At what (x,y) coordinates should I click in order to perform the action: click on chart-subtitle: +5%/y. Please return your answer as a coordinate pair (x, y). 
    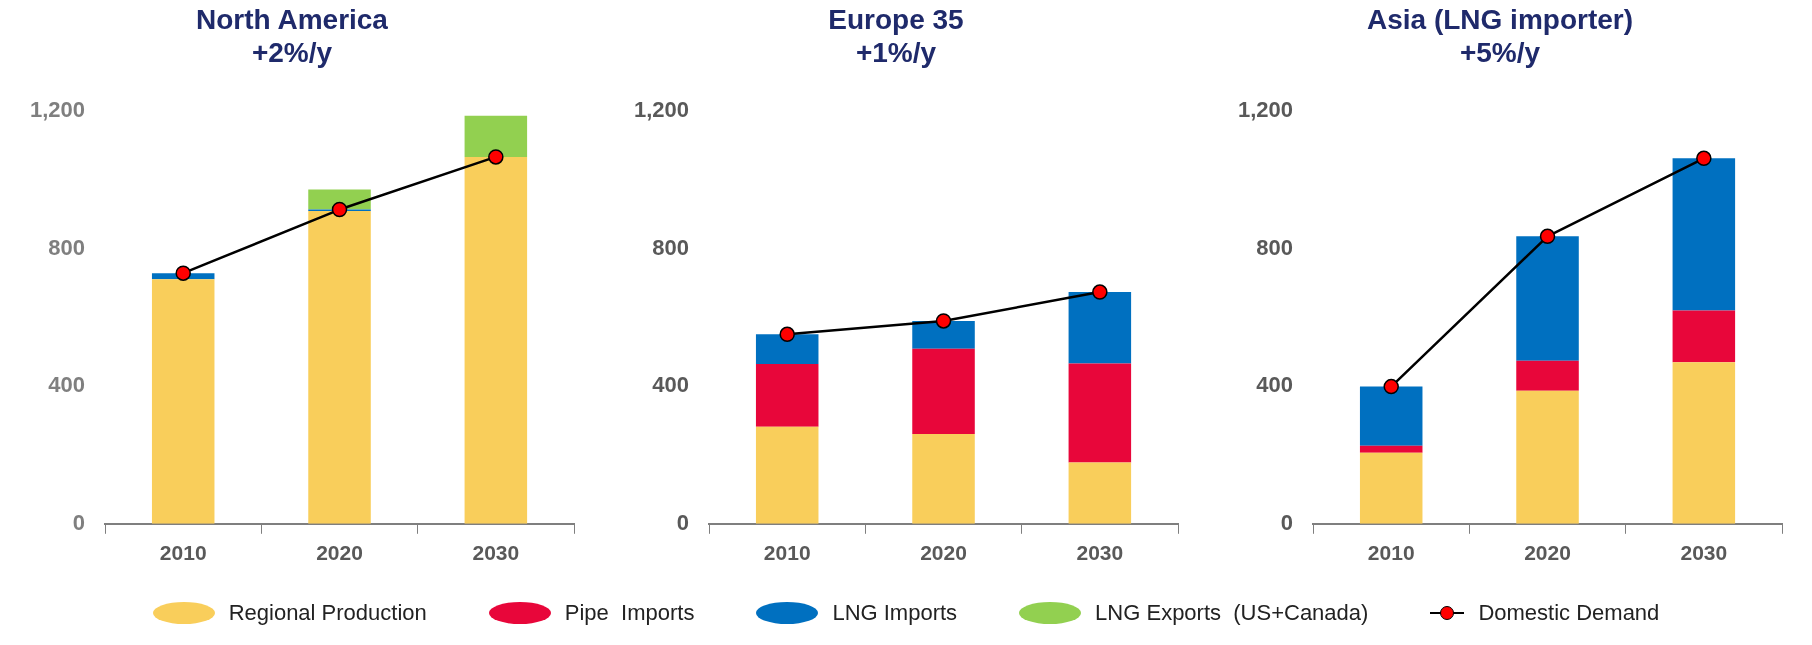
    Looking at the image, I should click on (1500, 53).